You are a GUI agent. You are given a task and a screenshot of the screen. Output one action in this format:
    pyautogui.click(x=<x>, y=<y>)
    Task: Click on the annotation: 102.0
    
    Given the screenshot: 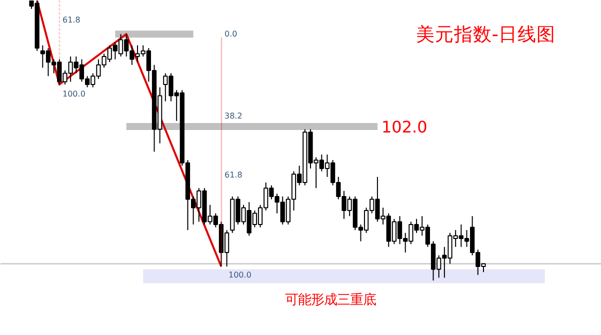 What is the action you would take?
    pyautogui.click(x=405, y=127)
    